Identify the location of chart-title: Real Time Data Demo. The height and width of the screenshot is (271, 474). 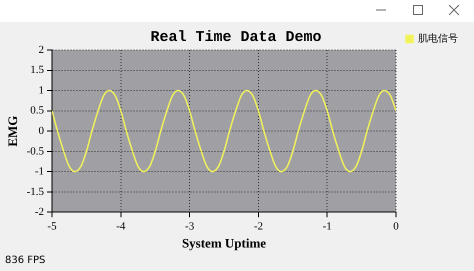
(236, 37).